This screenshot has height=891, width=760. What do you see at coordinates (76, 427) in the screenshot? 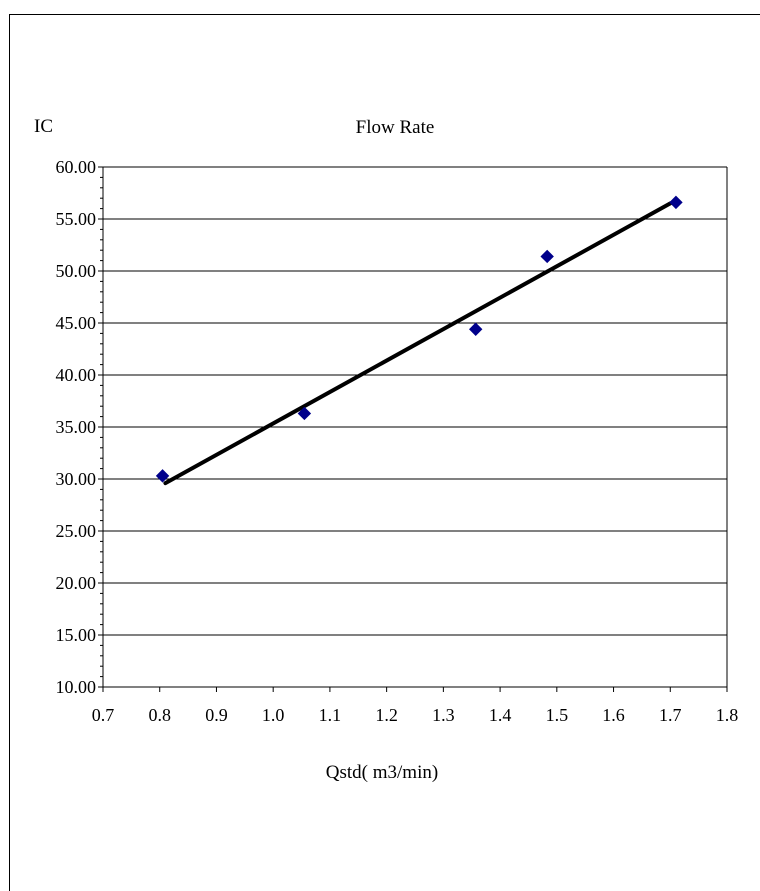
I see `y-tick-label: 35.00` at bounding box center [76, 427].